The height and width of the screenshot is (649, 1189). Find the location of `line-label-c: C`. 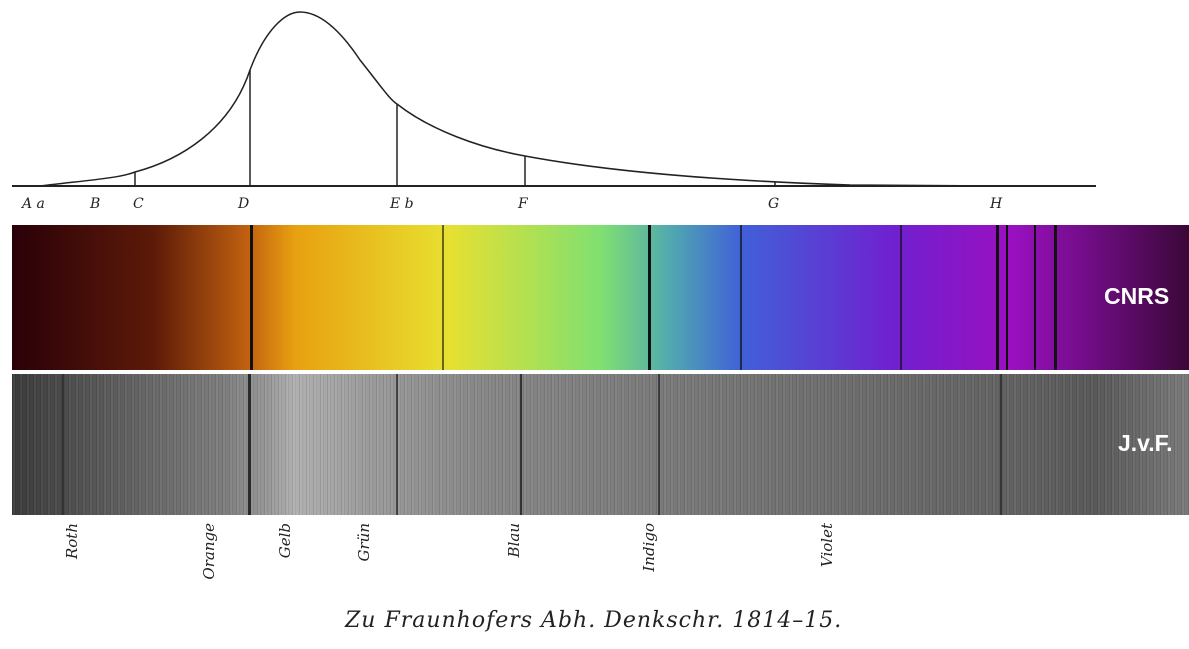

line-label-c: C is located at coordinates (138, 204).